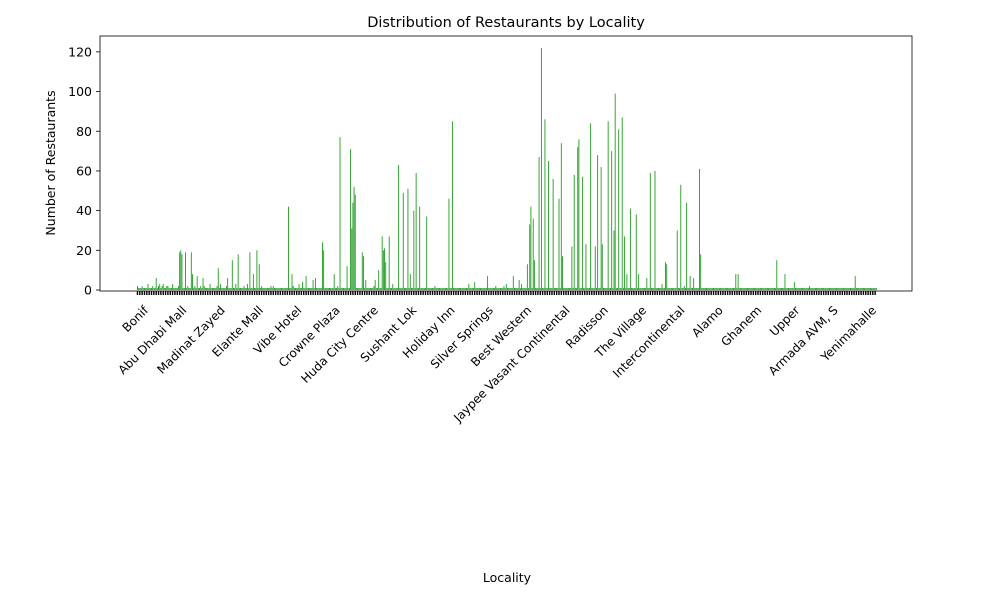  Describe the element at coordinates (88, 290) in the screenshot. I see `y-tick-label: 0` at that location.